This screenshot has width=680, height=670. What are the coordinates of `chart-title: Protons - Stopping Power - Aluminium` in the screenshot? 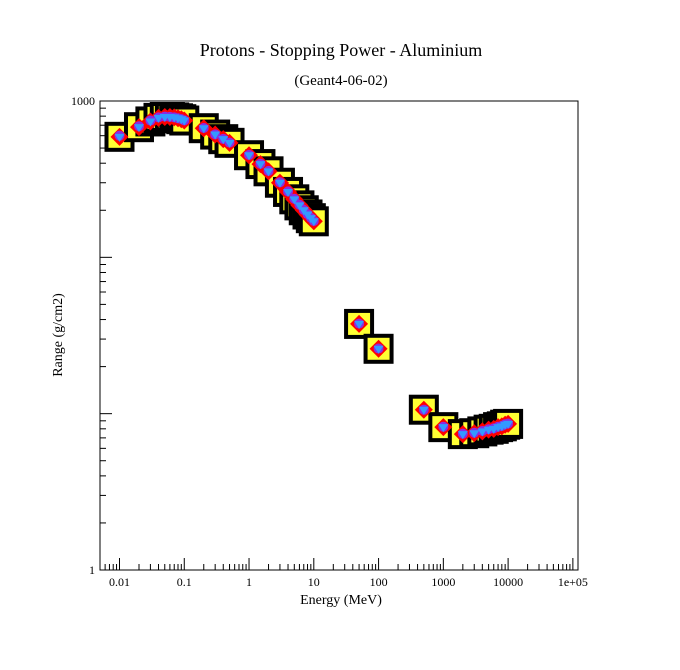 It's located at (341, 50).